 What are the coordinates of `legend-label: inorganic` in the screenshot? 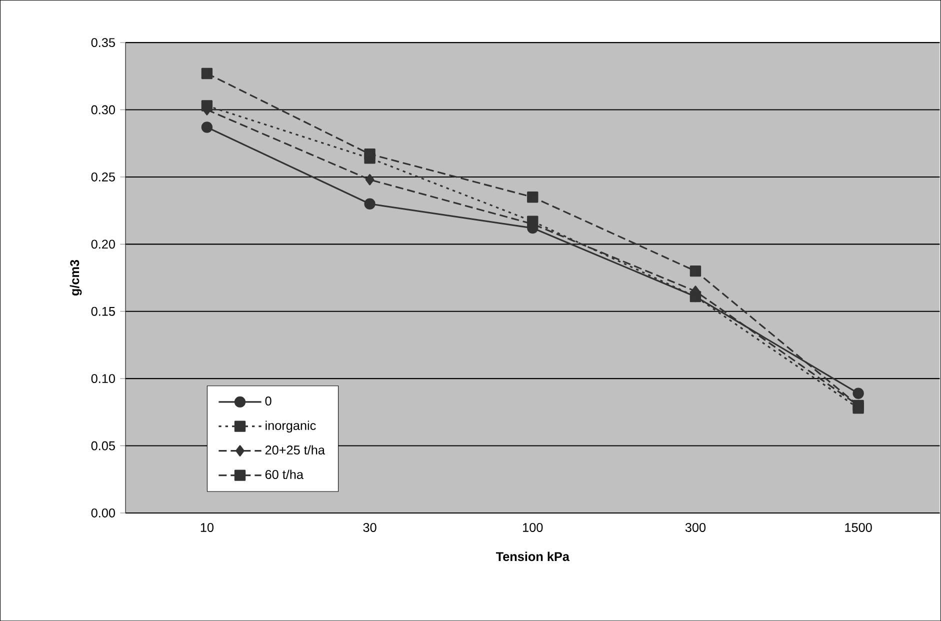 It's located at (291, 426).